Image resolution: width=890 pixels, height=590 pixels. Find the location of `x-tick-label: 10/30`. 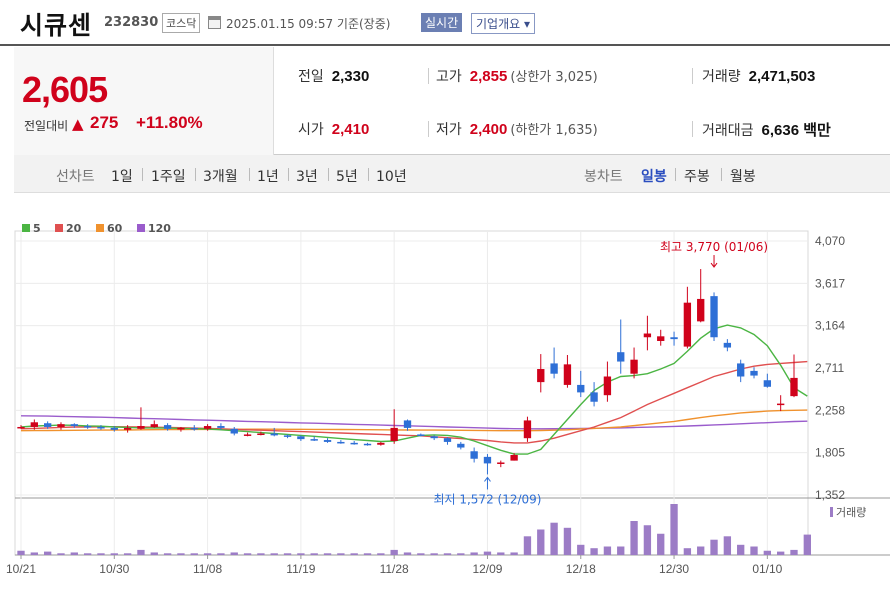

x-tick-label: 10/30 is located at coordinates (114, 569).